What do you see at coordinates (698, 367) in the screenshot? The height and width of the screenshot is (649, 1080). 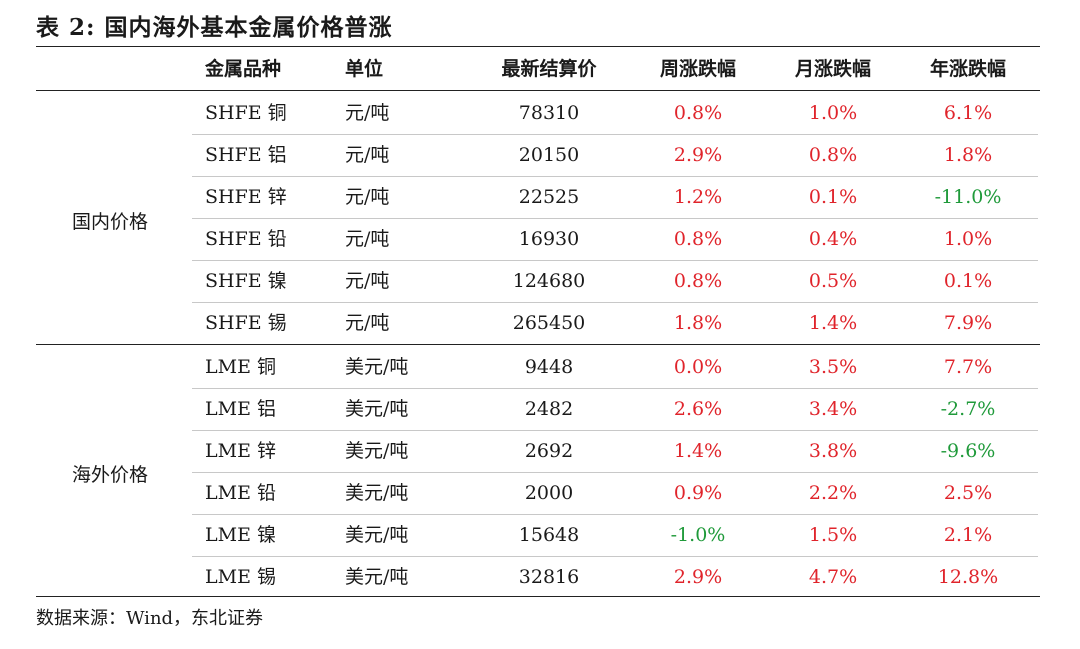 I see `cell-week: 0.0%` at bounding box center [698, 367].